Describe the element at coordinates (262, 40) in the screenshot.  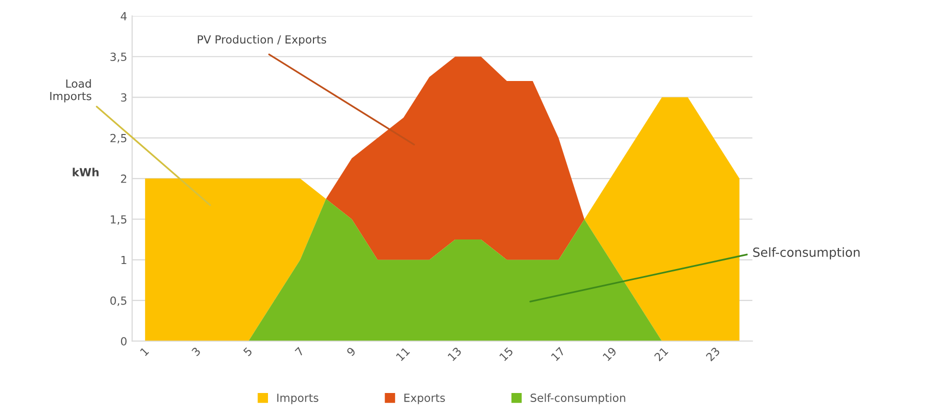
I see `annotation: PV Production / Exports` at that location.